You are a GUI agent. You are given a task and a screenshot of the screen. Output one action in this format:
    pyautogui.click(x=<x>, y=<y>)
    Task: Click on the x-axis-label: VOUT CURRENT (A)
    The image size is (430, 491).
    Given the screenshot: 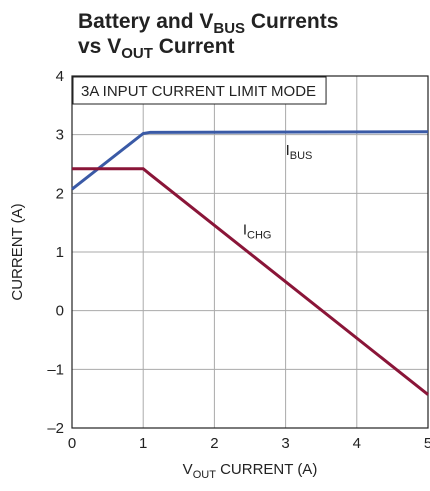 What is the action you would take?
    pyautogui.click(x=250, y=471)
    